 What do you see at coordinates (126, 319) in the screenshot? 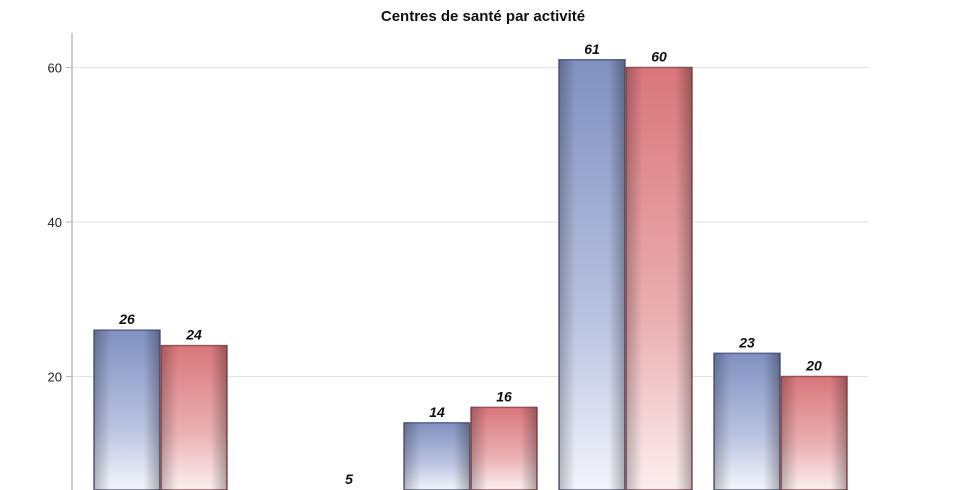
I see `data-label: 26` at bounding box center [126, 319].